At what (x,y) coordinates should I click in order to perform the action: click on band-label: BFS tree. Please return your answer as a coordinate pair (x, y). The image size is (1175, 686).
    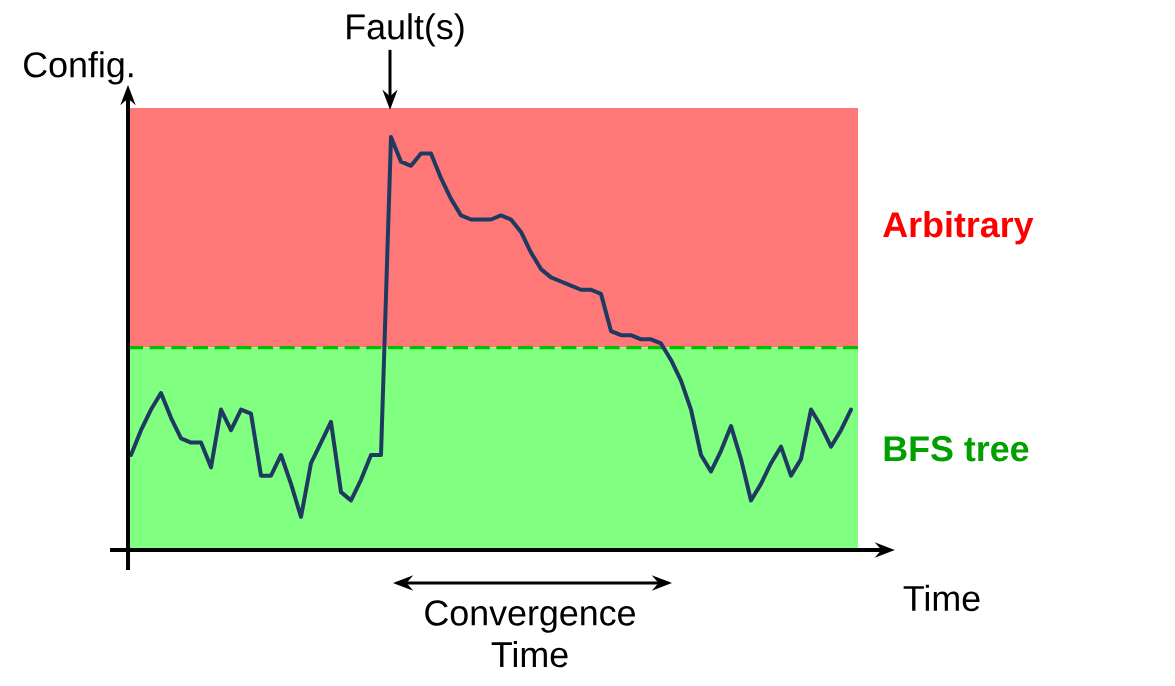
    Looking at the image, I should click on (956, 449).